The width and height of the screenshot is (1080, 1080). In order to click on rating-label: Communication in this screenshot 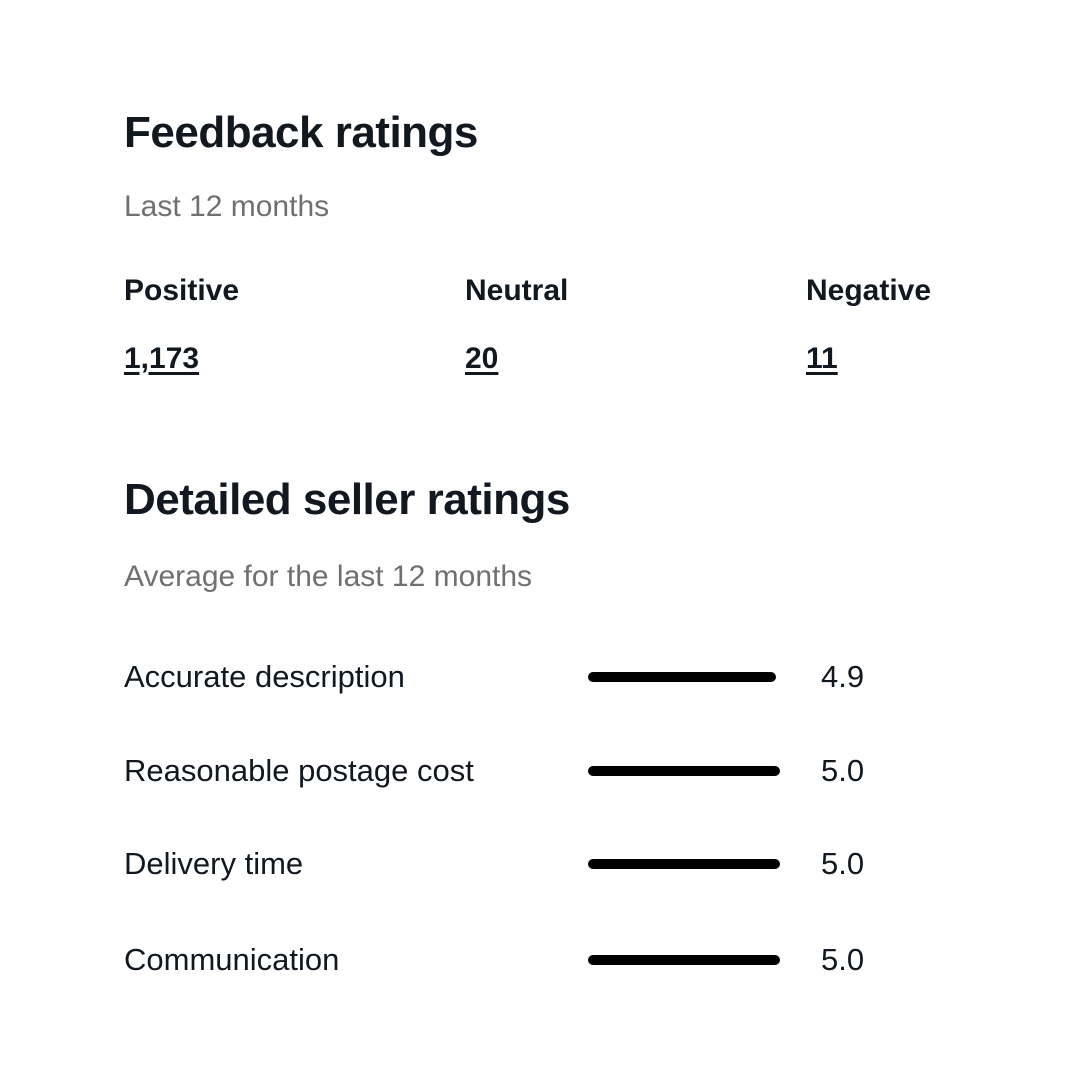, I will do `click(232, 959)`.